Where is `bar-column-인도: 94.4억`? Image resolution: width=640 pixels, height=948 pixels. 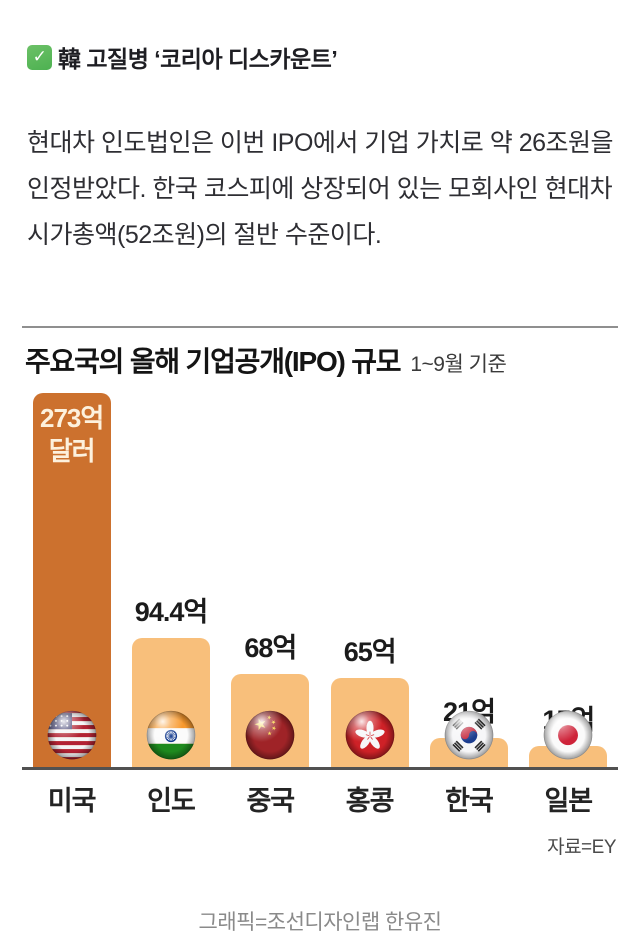
bar-column-인도: 94.4억 is located at coordinates (170, 573).